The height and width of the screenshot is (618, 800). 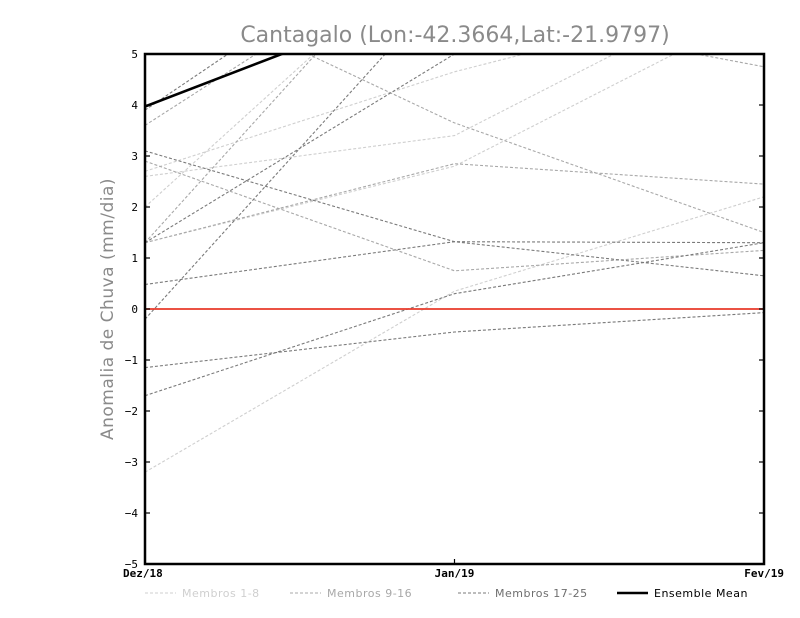 I want to click on y-tick-label: 2, so click(x=134, y=207).